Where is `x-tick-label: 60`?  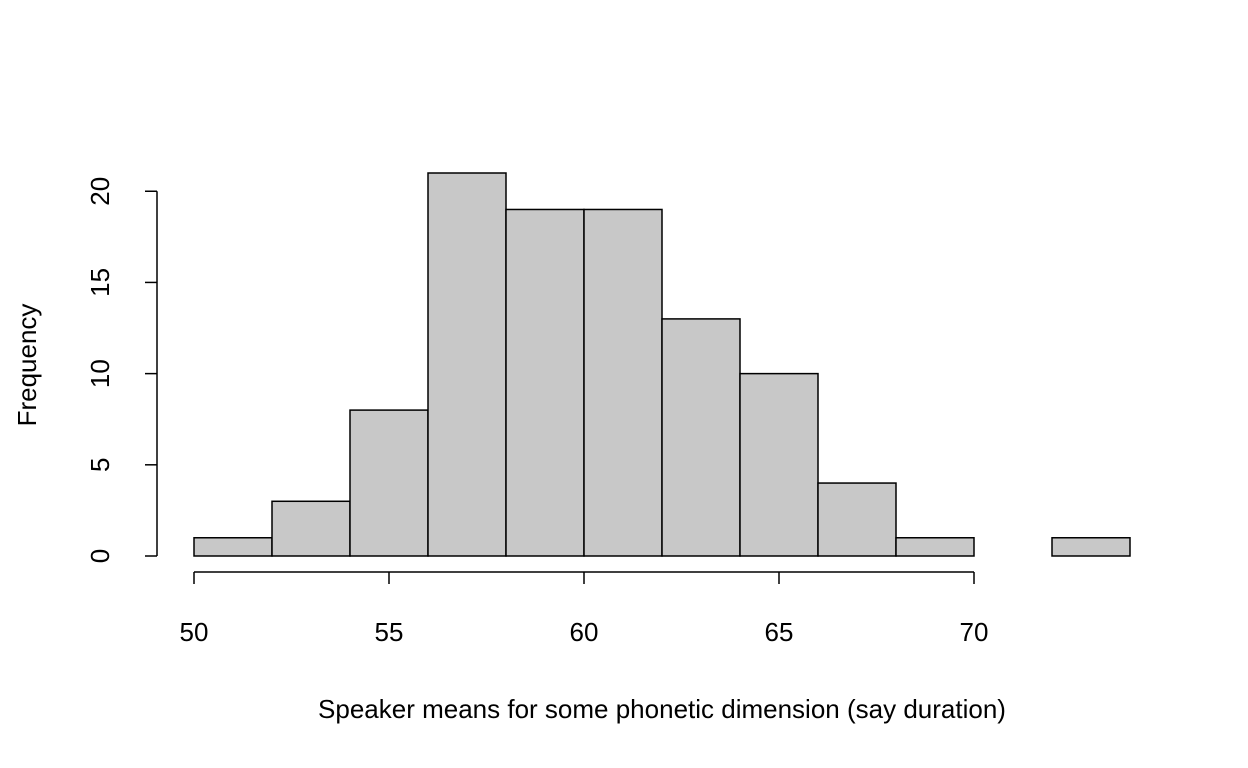
x-tick-label: 60 is located at coordinates (584, 632).